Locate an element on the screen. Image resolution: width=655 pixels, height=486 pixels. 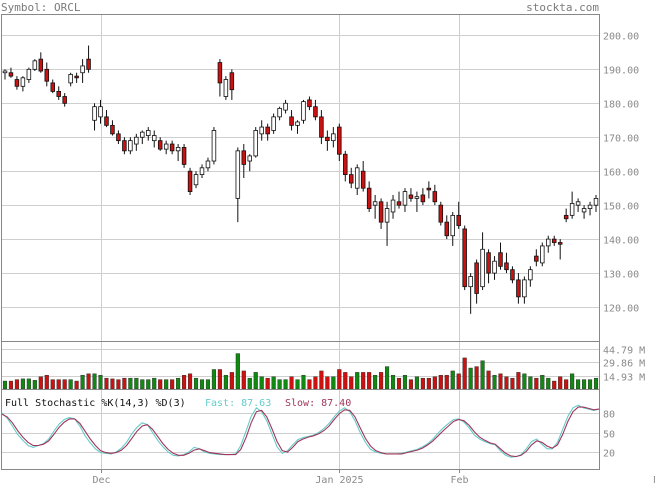
stochastic-line-fast is located at coordinates (300, 431).